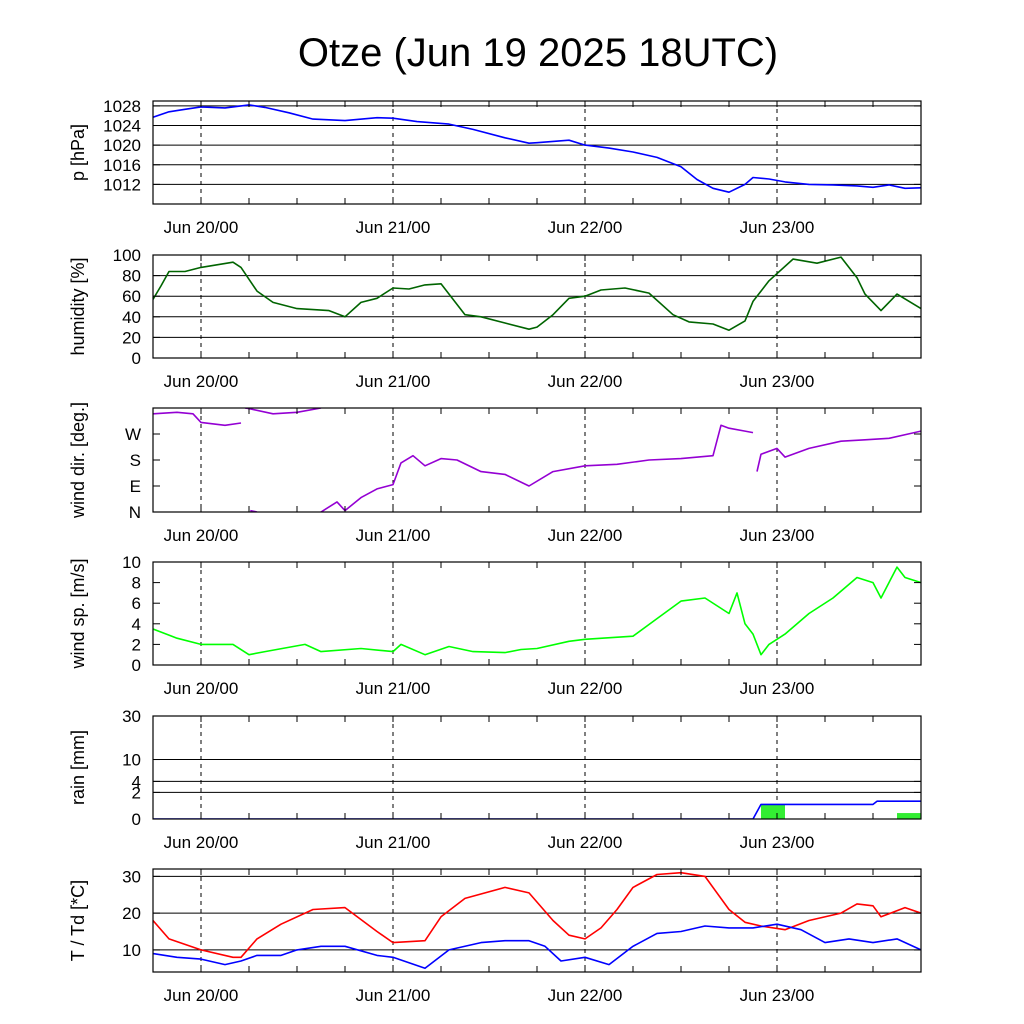 The width and height of the screenshot is (1024, 1024). What do you see at coordinates (122, 106) in the screenshot?
I see `y-tick-label: 1028` at bounding box center [122, 106].